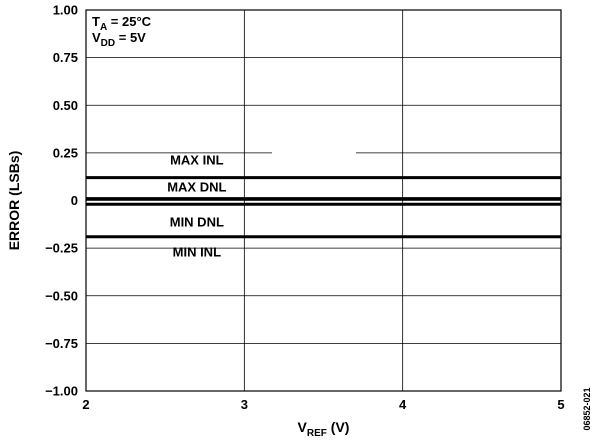 The width and height of the screenshot is (595, 446). What do you see at coordinates (96, 21) in the screenshot?
I see `condition-main: T` at bounding box center [96, 21].